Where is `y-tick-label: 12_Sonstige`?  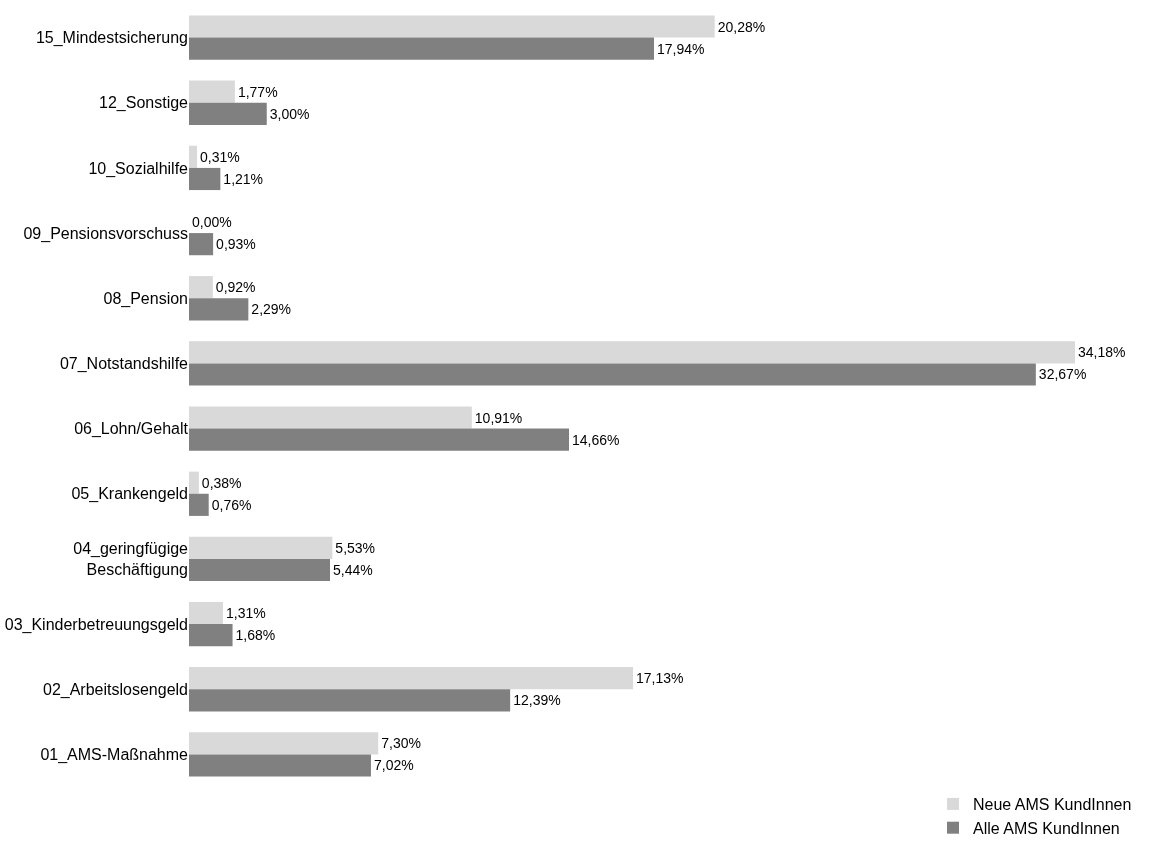
y-tick-label: 12_Sonstige is located at coordinates (144, 103).